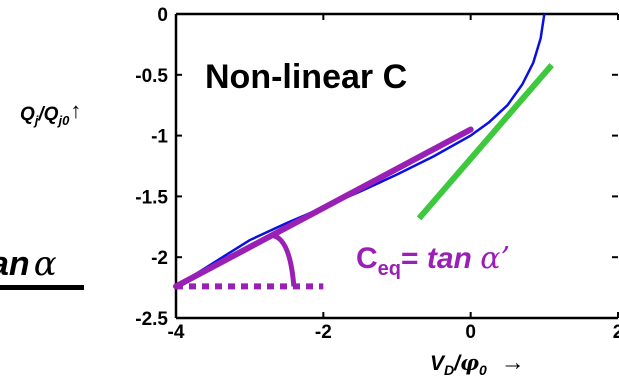  I want to click on x-tick-label: -4, so click(176, 332).